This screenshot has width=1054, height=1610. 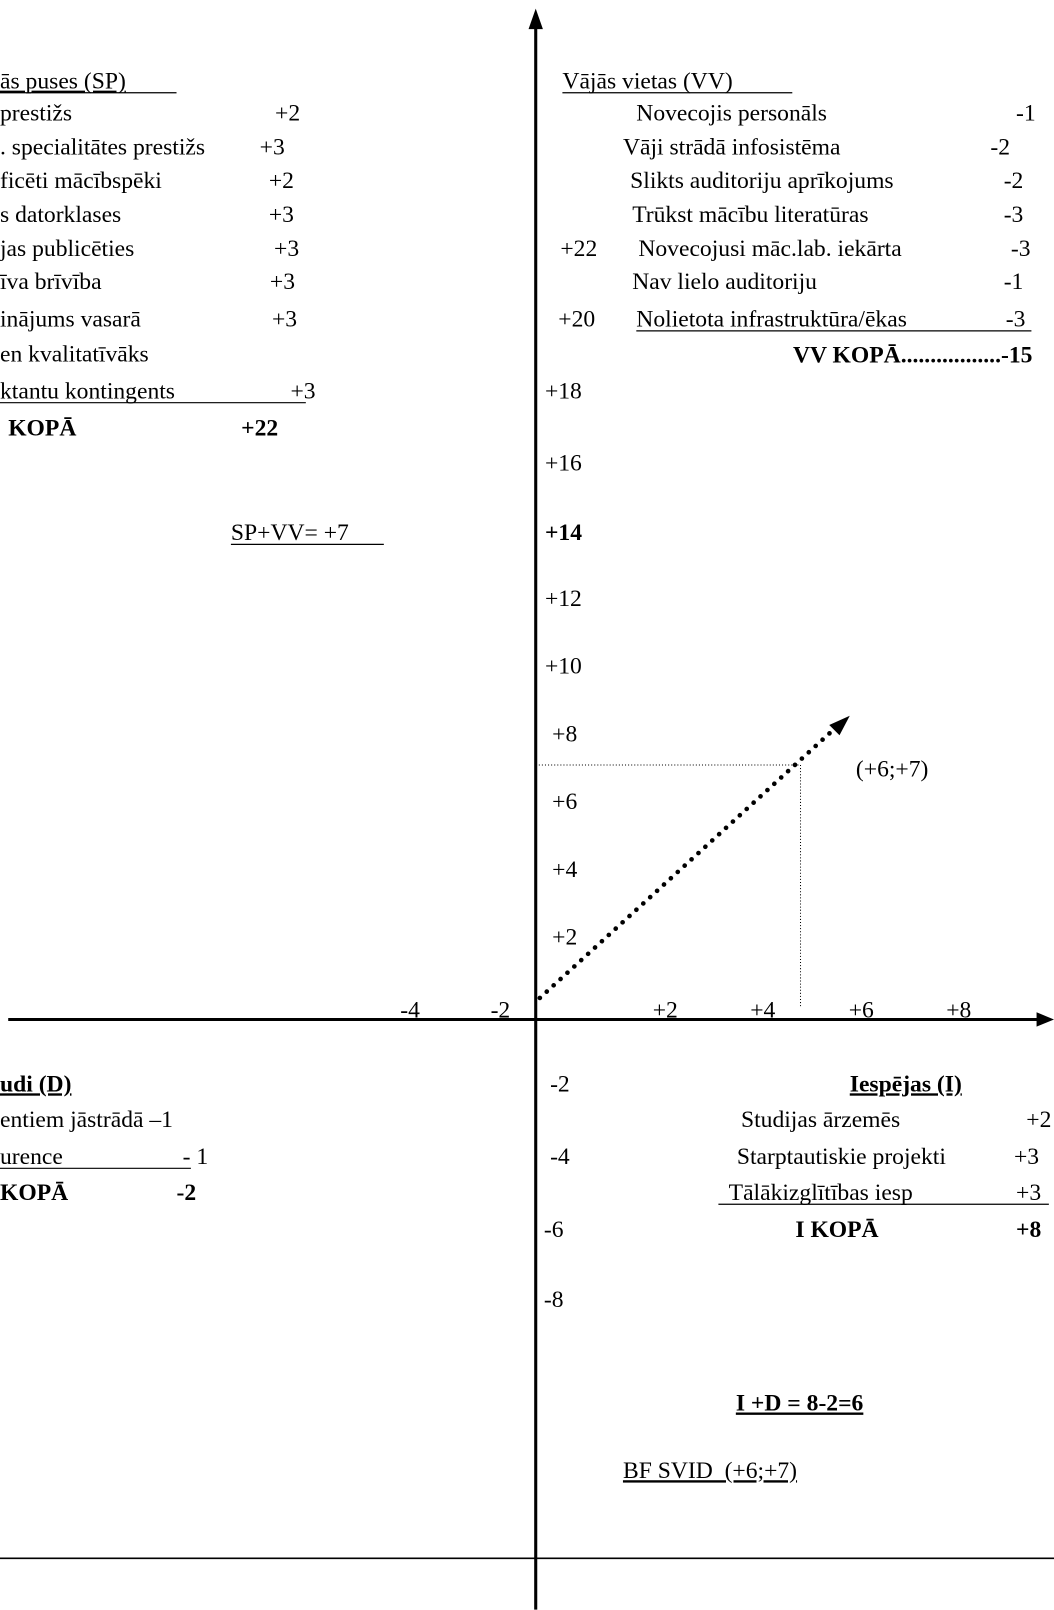 What do you see at coordinates (560, 1157) in the screenshot?
I see `y-label: -4` at bounding box center [560, 1157].